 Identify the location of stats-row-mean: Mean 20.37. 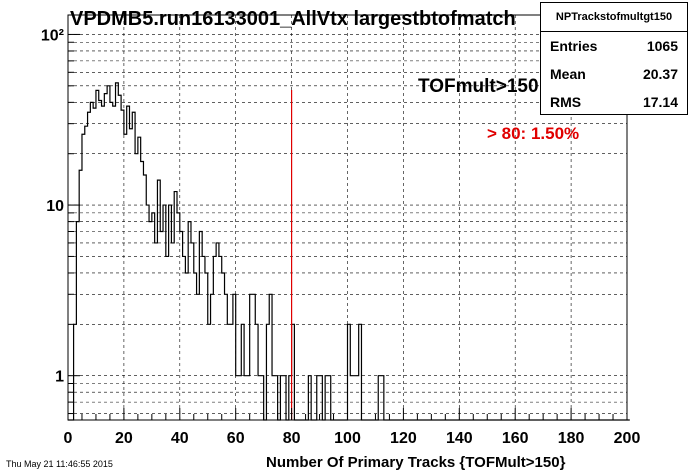
(614, 74).